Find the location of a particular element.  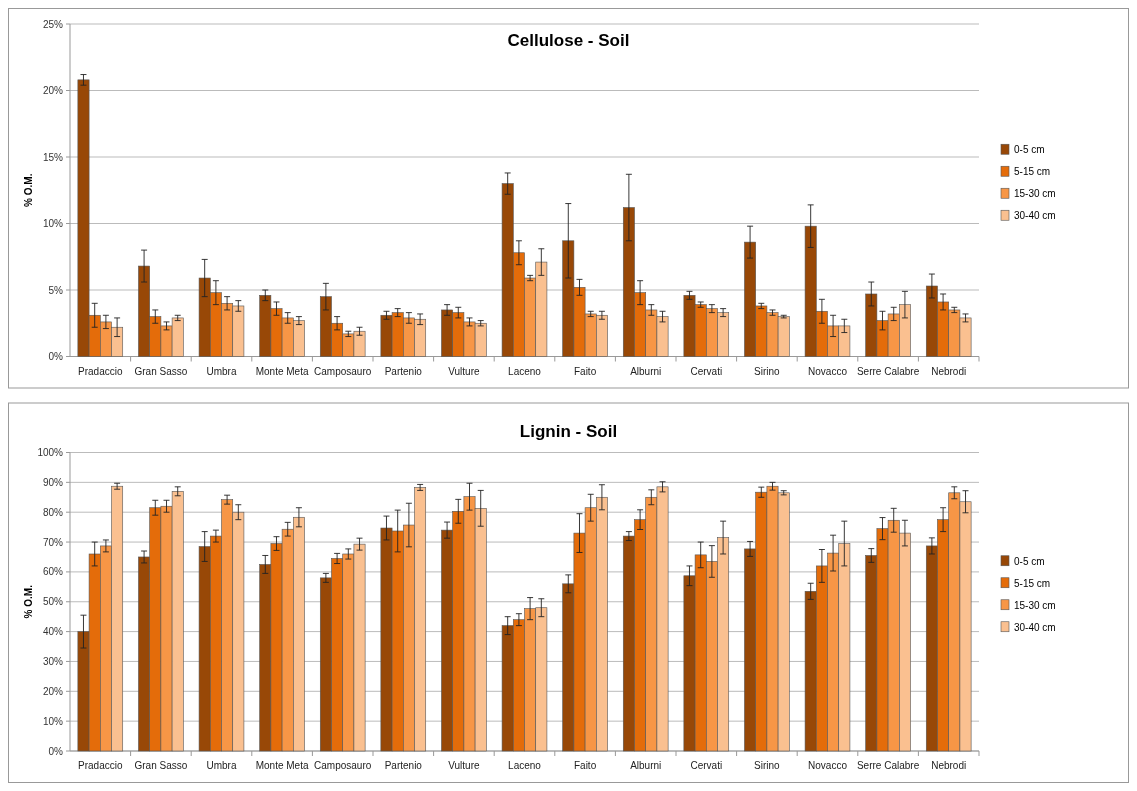

y-tick-label: 90% is located at coordinates (53, 482).